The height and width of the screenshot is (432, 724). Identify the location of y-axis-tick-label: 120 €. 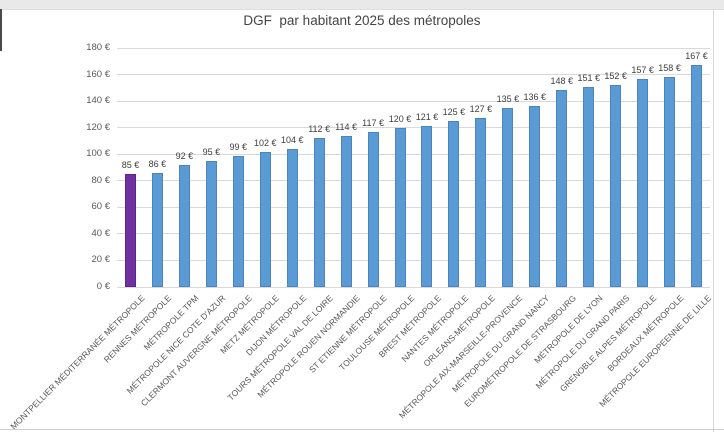
(98, 127).